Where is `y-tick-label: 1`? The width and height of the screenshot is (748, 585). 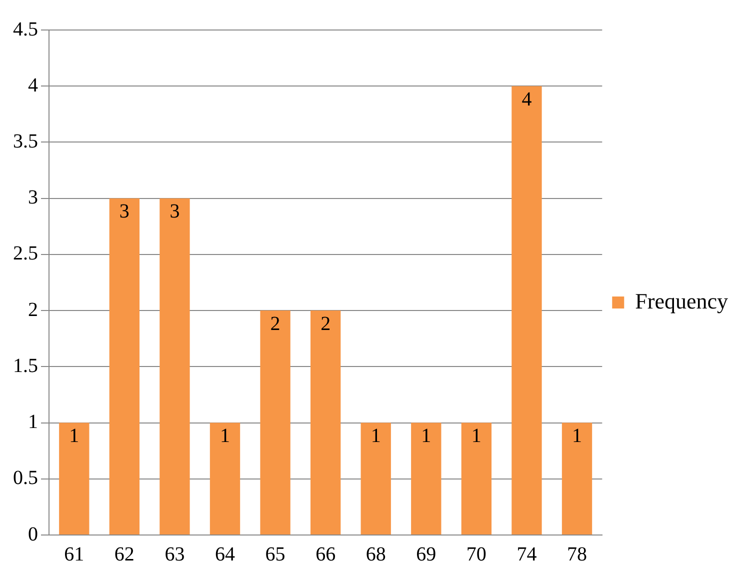 y-tick-label: 1 is located at coordinates (33, 422).